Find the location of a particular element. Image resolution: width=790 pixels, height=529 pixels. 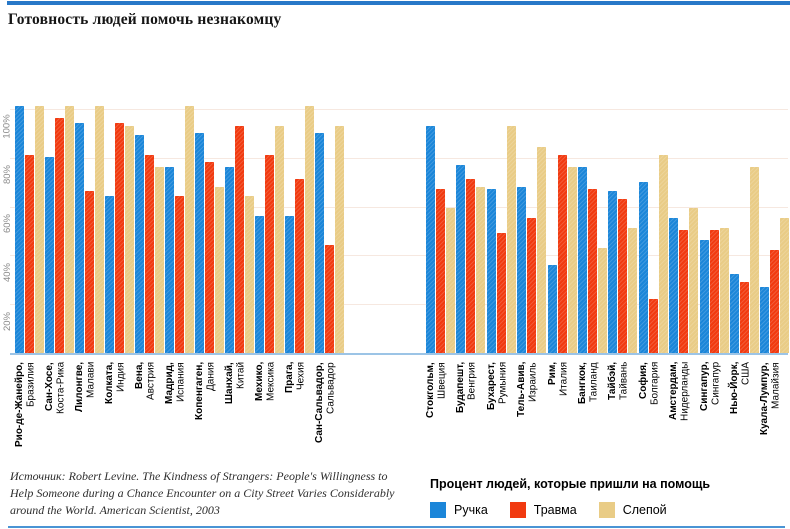

city-name: Колката, is located at coordinates (109, 383).